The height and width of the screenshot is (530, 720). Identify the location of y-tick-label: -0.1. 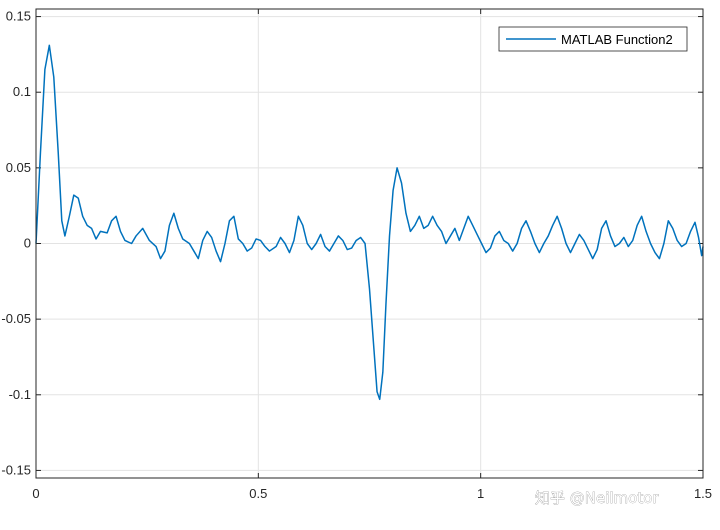
(20, 394).